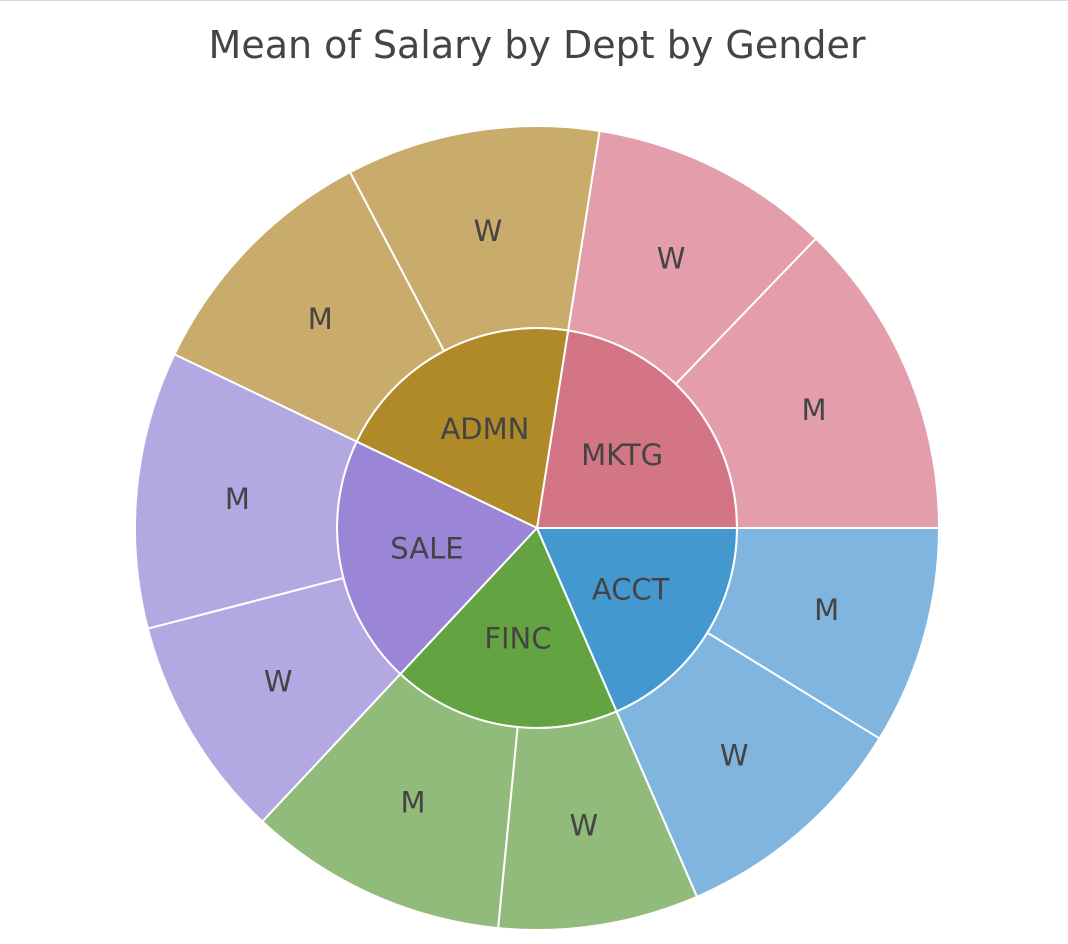 The image size is (1068, 944). What do you see at coordinates (488, 231) in the screenshot?
I see `gender-label-admn-w: W` at bounding box center [488, 231].